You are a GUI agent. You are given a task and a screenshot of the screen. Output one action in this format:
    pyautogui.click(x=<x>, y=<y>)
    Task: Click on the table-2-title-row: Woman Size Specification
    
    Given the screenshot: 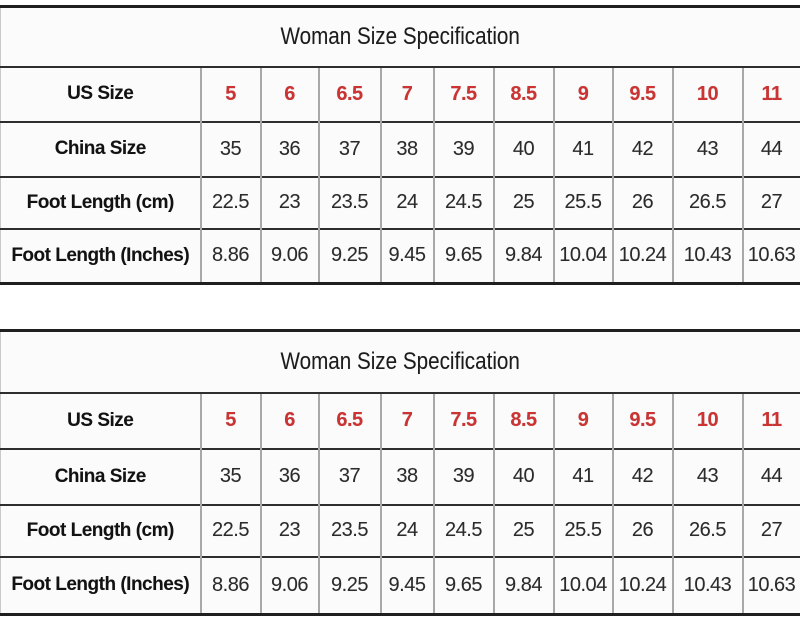 What is the action you would take?
    pyautogui.click(x=400, y=362)
    